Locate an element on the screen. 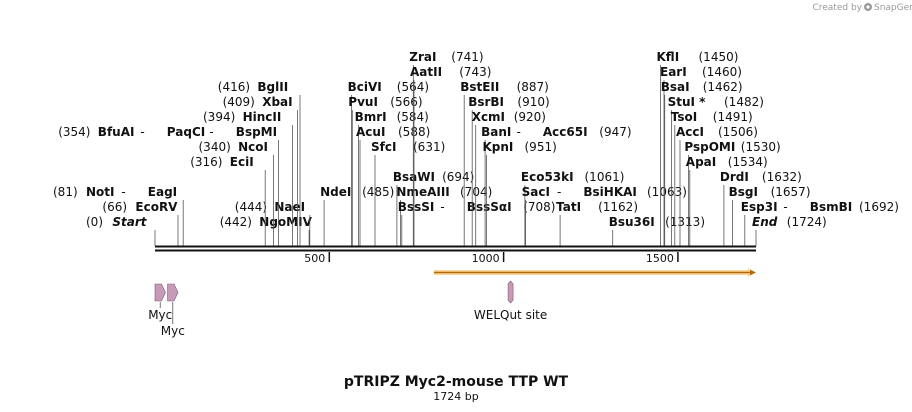 The image size is (912, 412). site-bsai: BsaI (1462) is located at coordinates (702, 163).